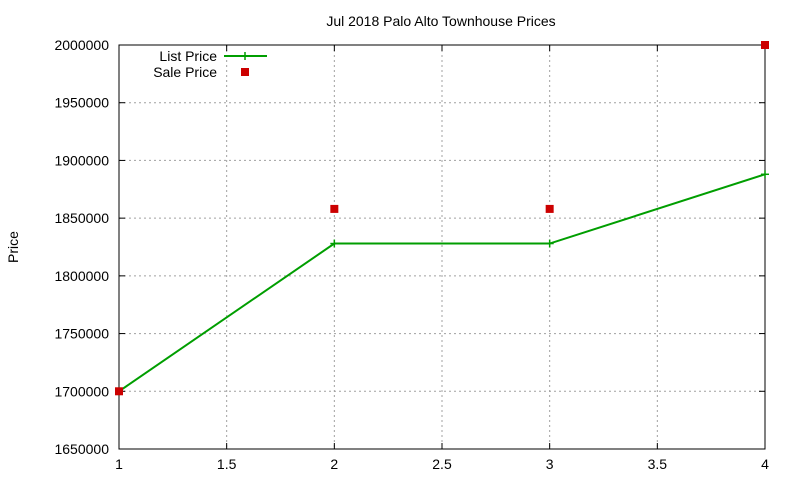  What do you see at coordinates (658, 464) in the screenshot?
I see `x-tick-label: 3.5` at bounding box center [658, 464].